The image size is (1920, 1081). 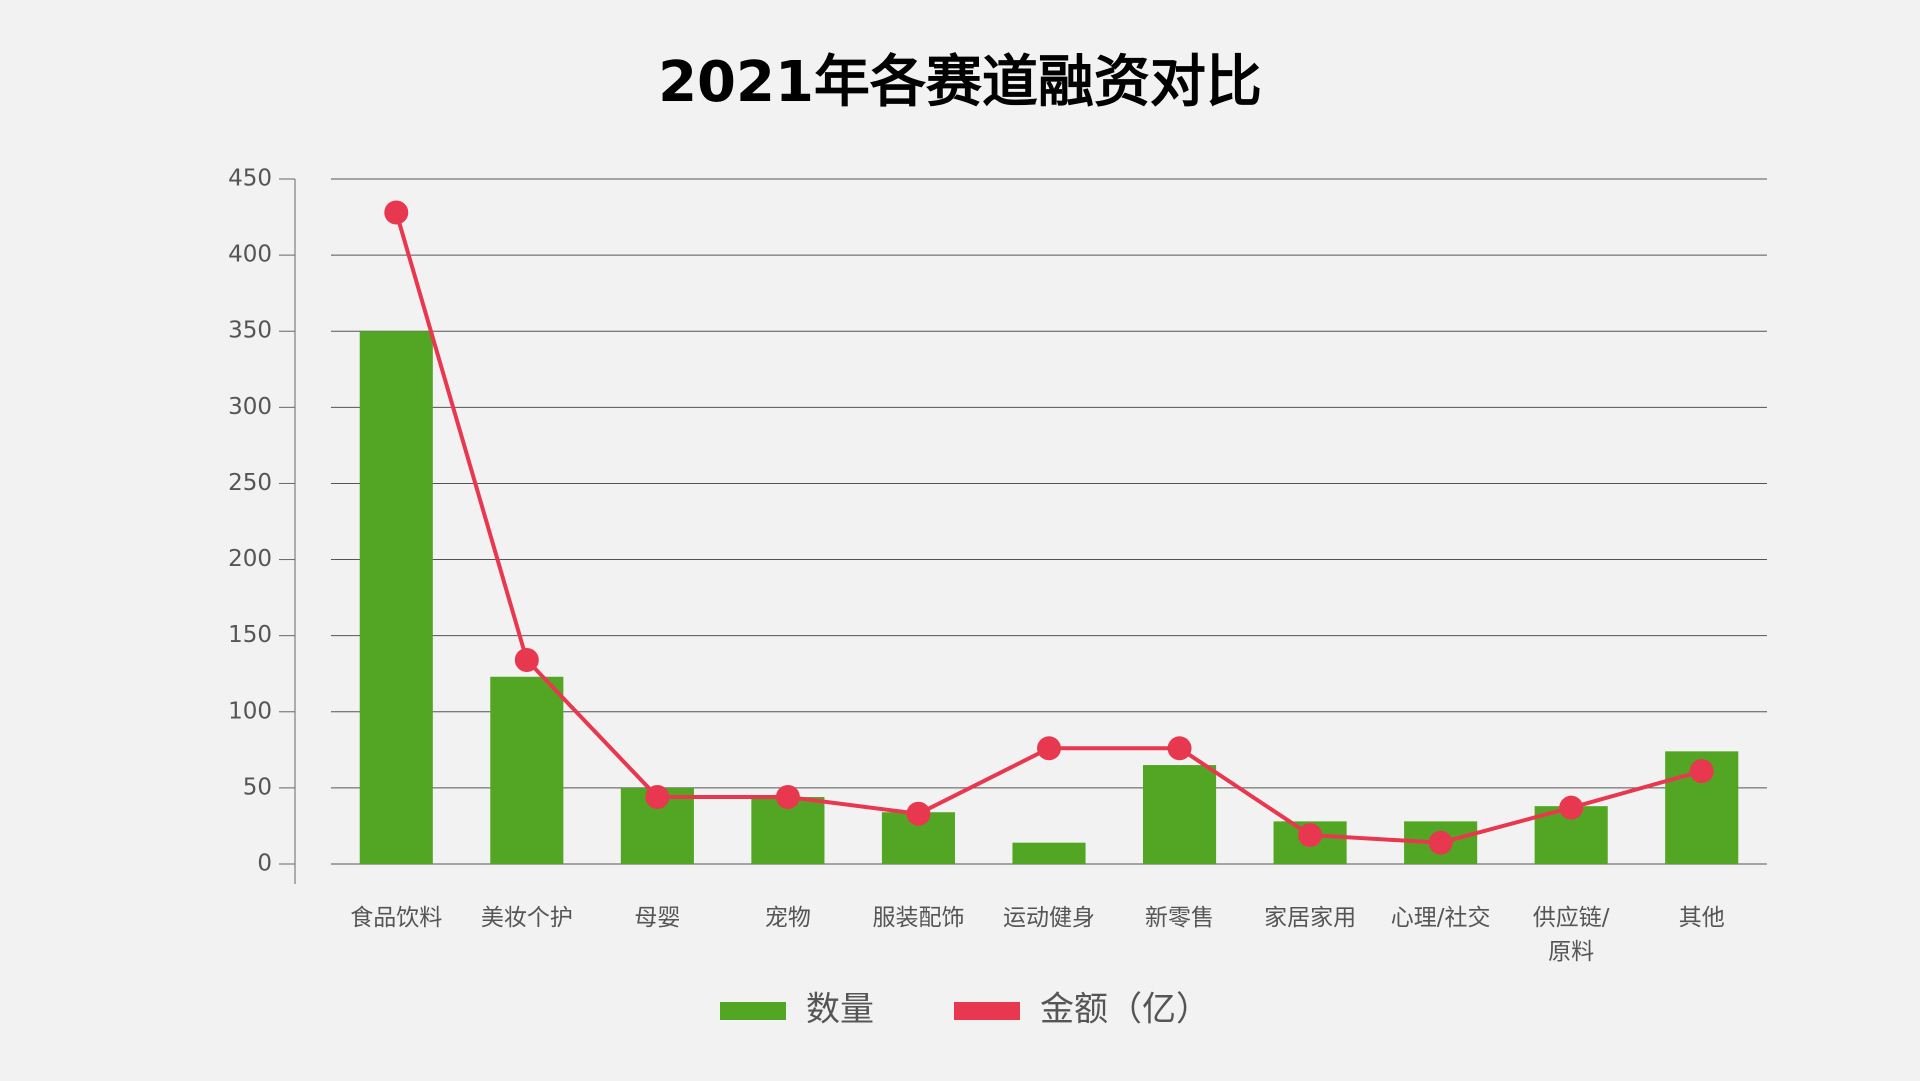 I want to click on y-tick-label: 100, so click(x=250, y=711).